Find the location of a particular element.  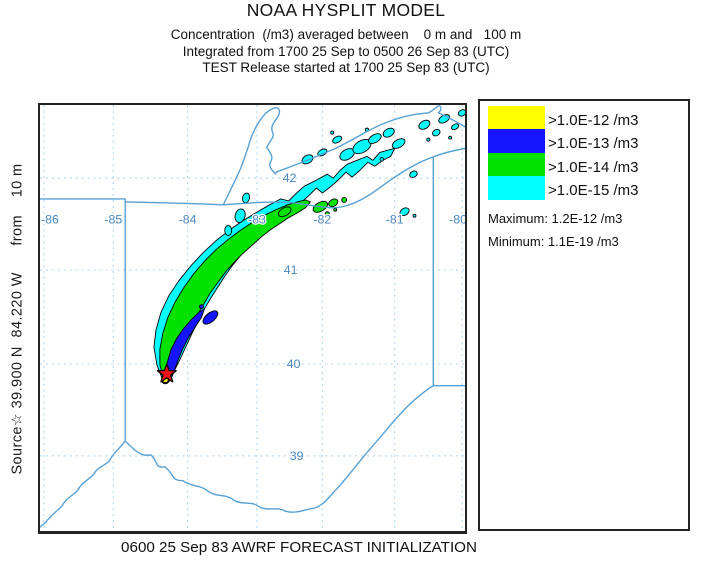

lat-label: 40 is located at coordinates (294, 364).